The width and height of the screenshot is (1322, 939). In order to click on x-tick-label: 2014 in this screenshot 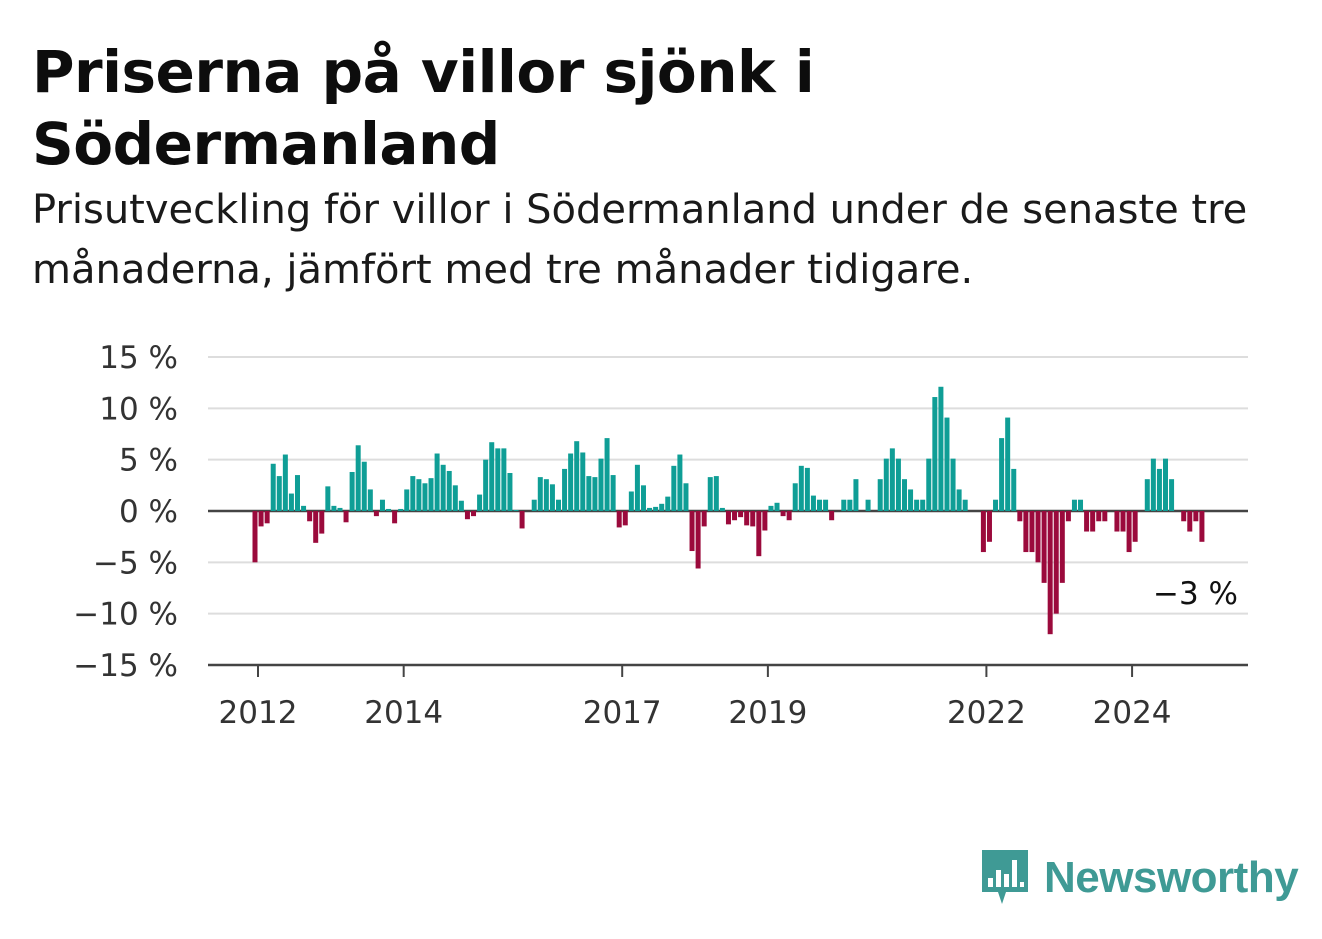, I will do `click(403, 713)`.